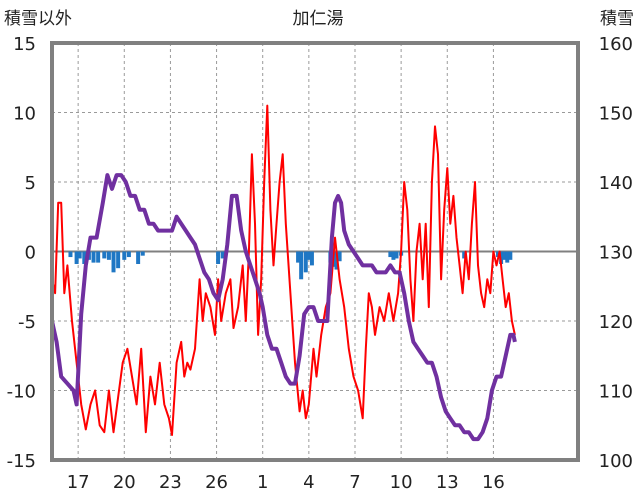 This screenshot has height=501, width=636. Describe the element at coordinates (617, 19) in the screenshot. I see `right-axis-title: 積雪` at that location.